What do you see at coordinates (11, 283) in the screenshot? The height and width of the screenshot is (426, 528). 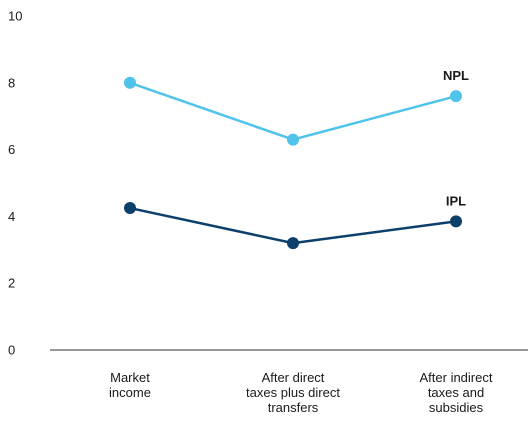 I see `y-tick-label: 2` at bounding box center [11, 283].